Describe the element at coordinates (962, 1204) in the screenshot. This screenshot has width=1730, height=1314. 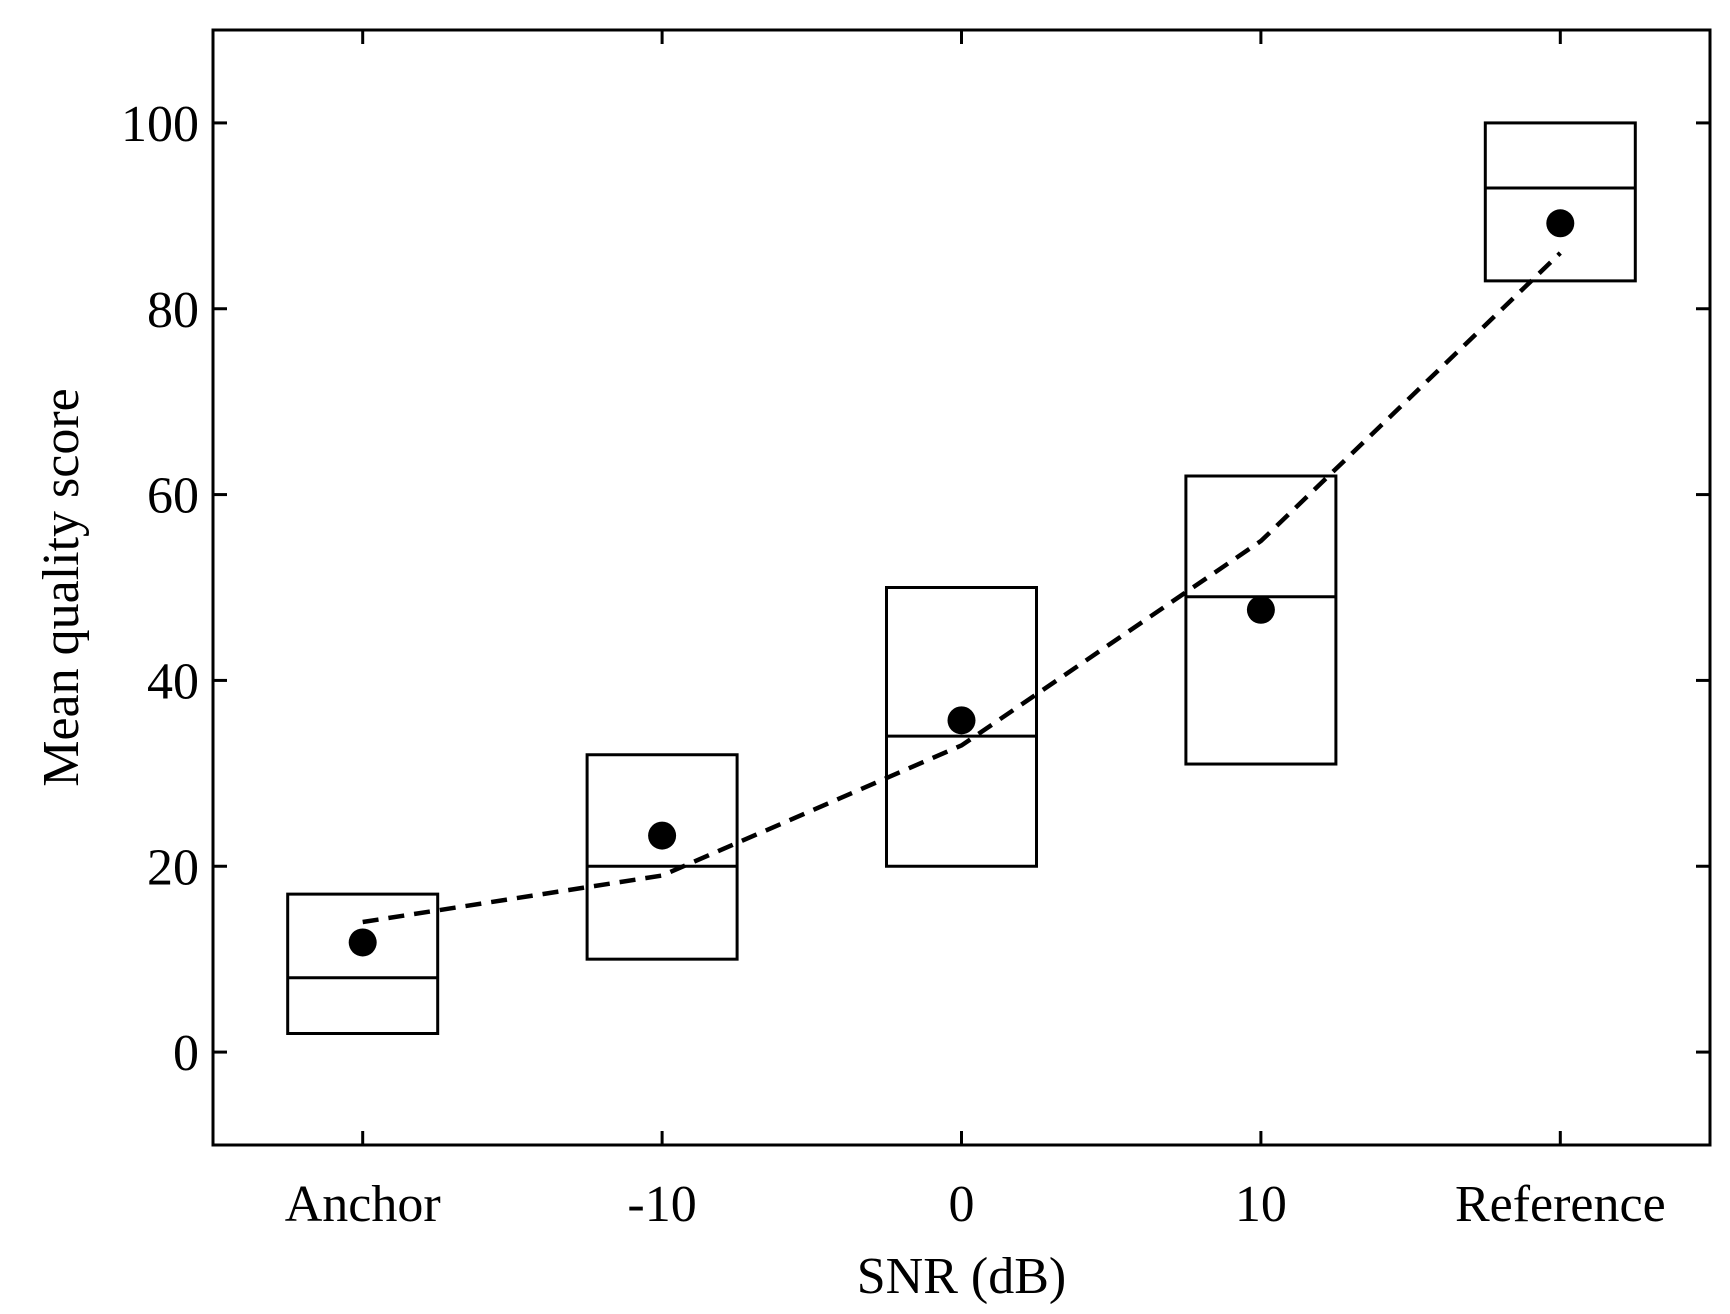
I see `x-tick-label: 0` at that location.